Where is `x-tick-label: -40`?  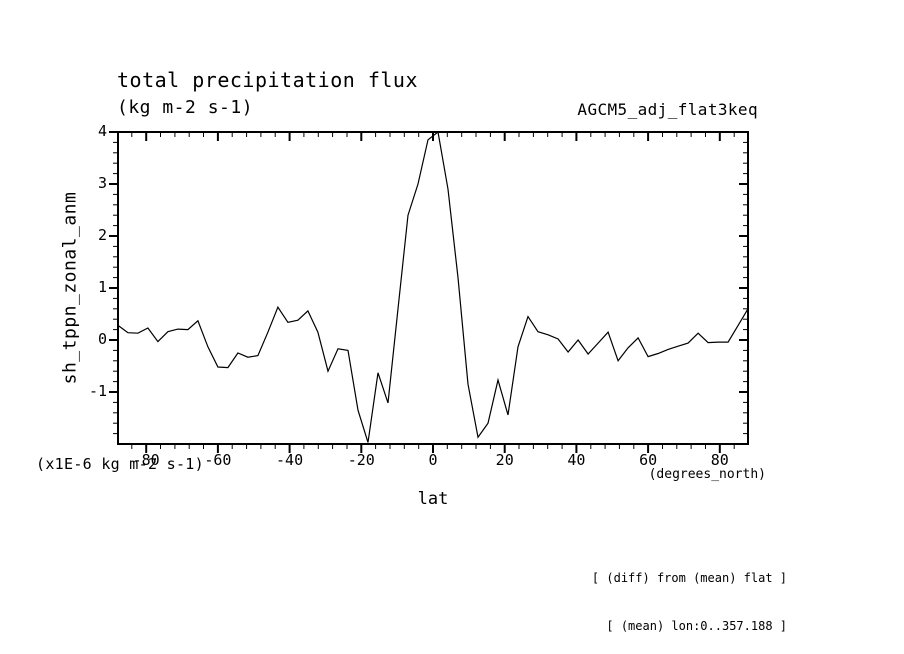
x-tick-label: -40 is located at coordinates (290, 460).